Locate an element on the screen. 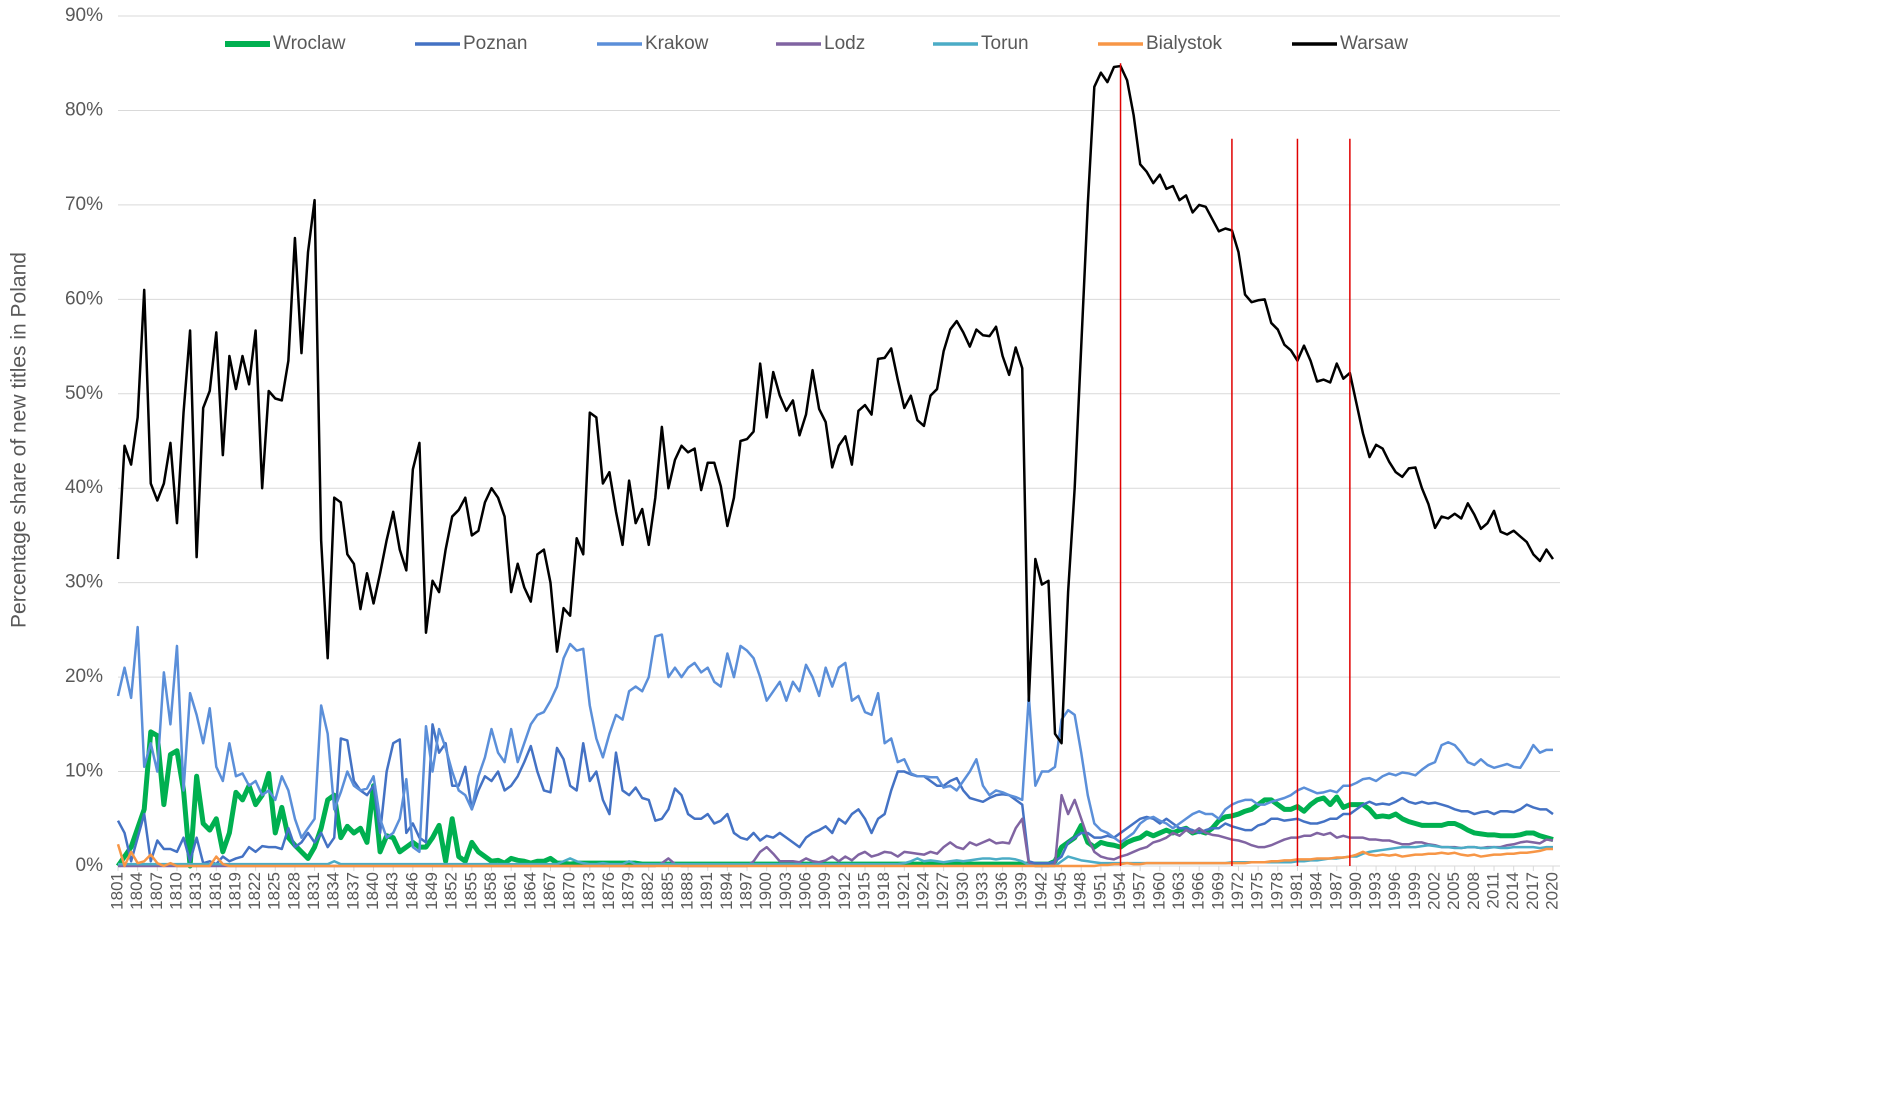 This screenshot has height=1113, width=1889. x-tick-label: 1972 is located at coordinates (1237, 891).